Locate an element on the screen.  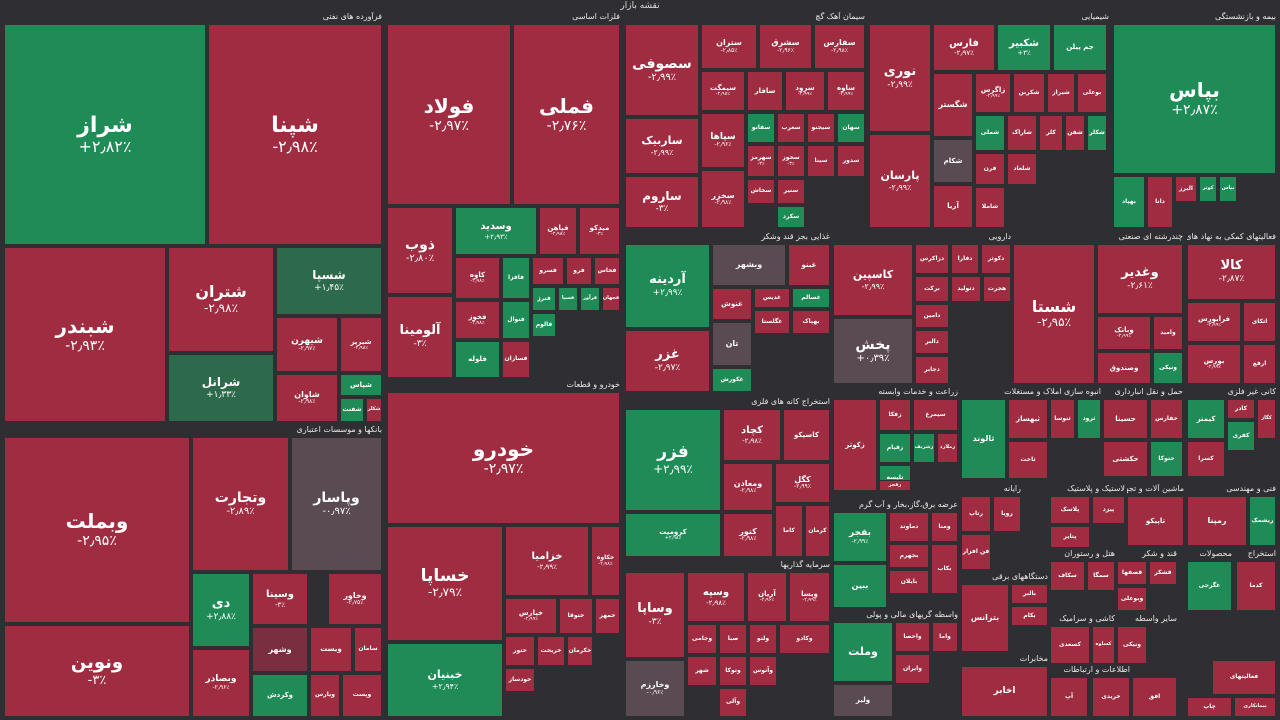
stock-tile: میدکو -۳٪ is located at coordinates (599, 231).